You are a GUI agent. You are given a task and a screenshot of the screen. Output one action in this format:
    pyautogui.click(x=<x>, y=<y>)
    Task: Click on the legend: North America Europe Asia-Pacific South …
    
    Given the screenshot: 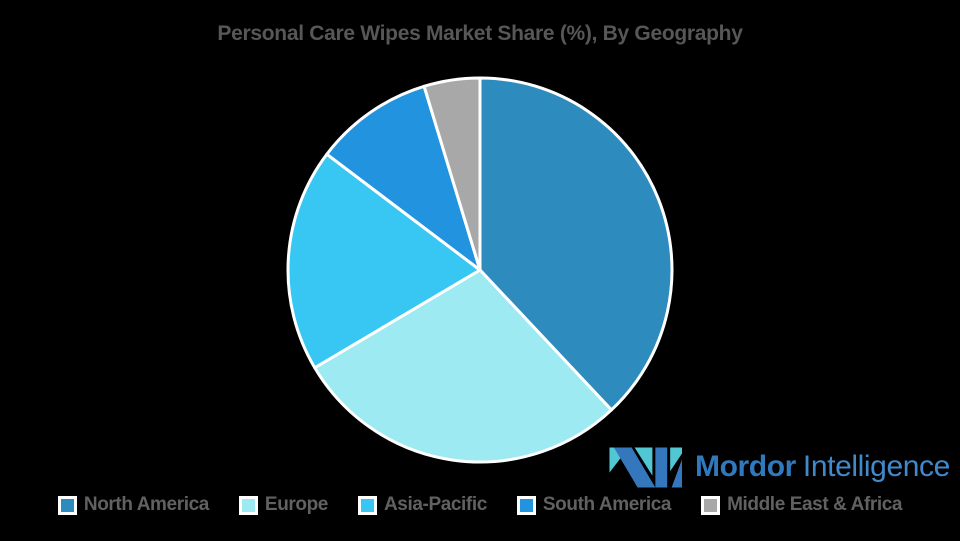 What is the action you would take?
    pyautogui.click(x=480, y=505)
    